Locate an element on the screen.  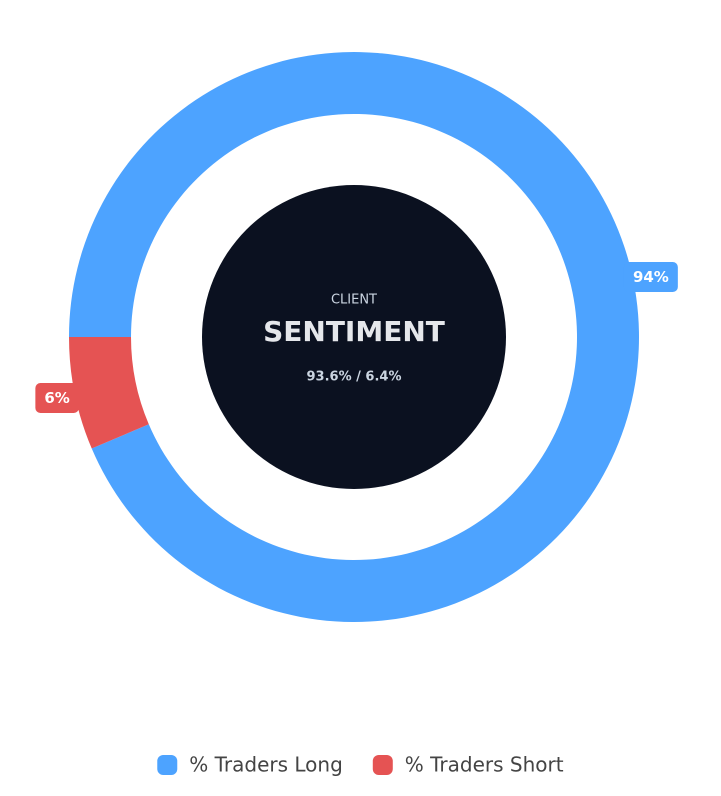
value-label-text: 94% is located at coordinates (651, 277).